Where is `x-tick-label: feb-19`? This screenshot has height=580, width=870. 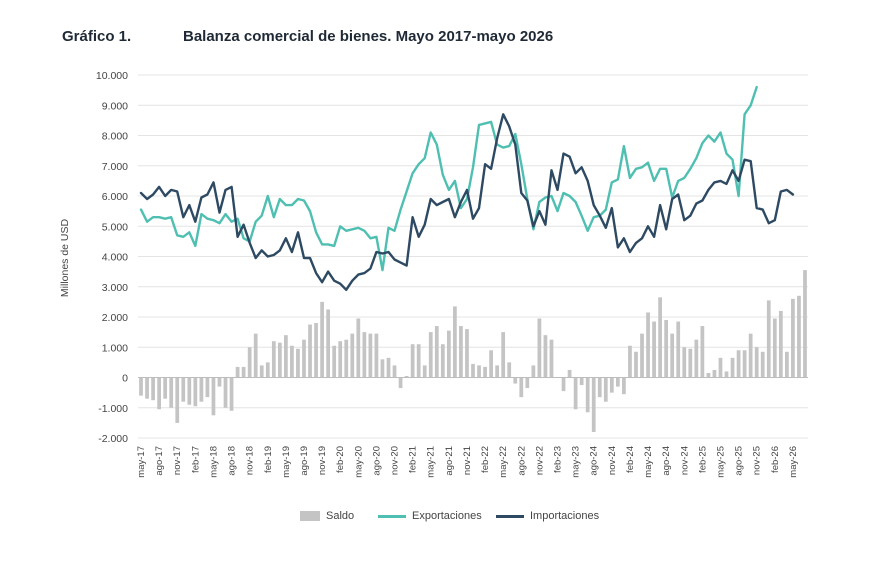
x-tick-label: feb-19 is located at coordinates (268, 459).